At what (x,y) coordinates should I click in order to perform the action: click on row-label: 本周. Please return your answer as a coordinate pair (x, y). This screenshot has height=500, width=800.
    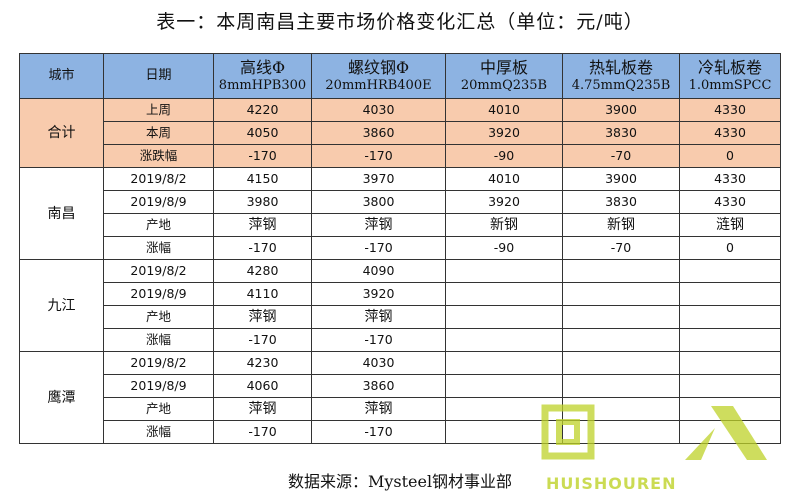
    Looking at the image, I should click on (158, 133).